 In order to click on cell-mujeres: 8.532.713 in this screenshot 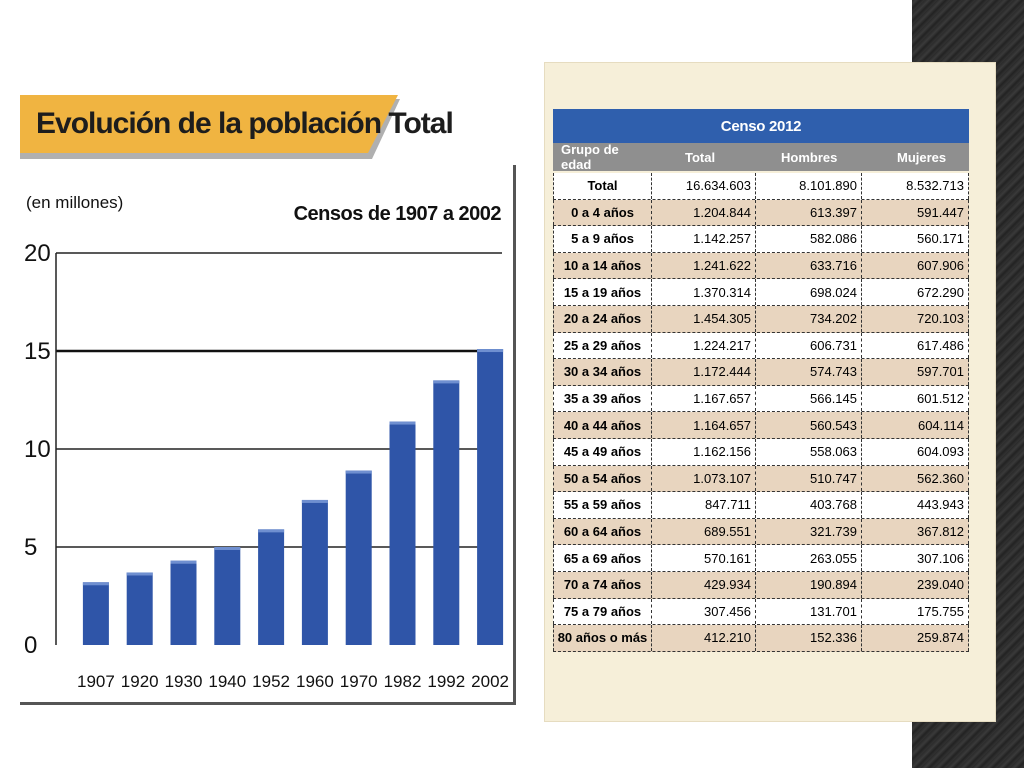, I will do `click(915, 186)`.